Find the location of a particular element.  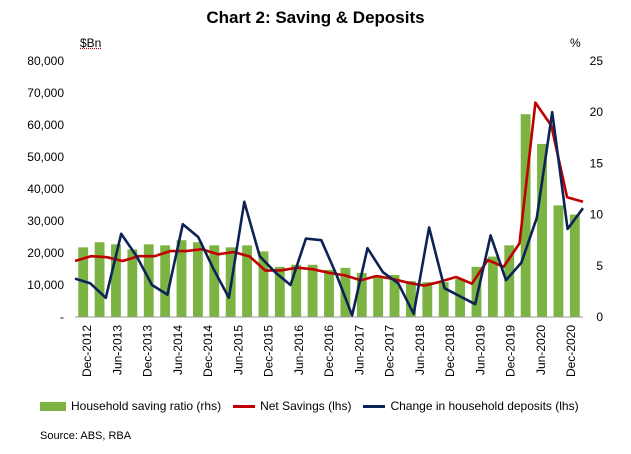

legend-item-saving-ratio: Household saving ratio (rhs) is located at coordinates (130, 406).